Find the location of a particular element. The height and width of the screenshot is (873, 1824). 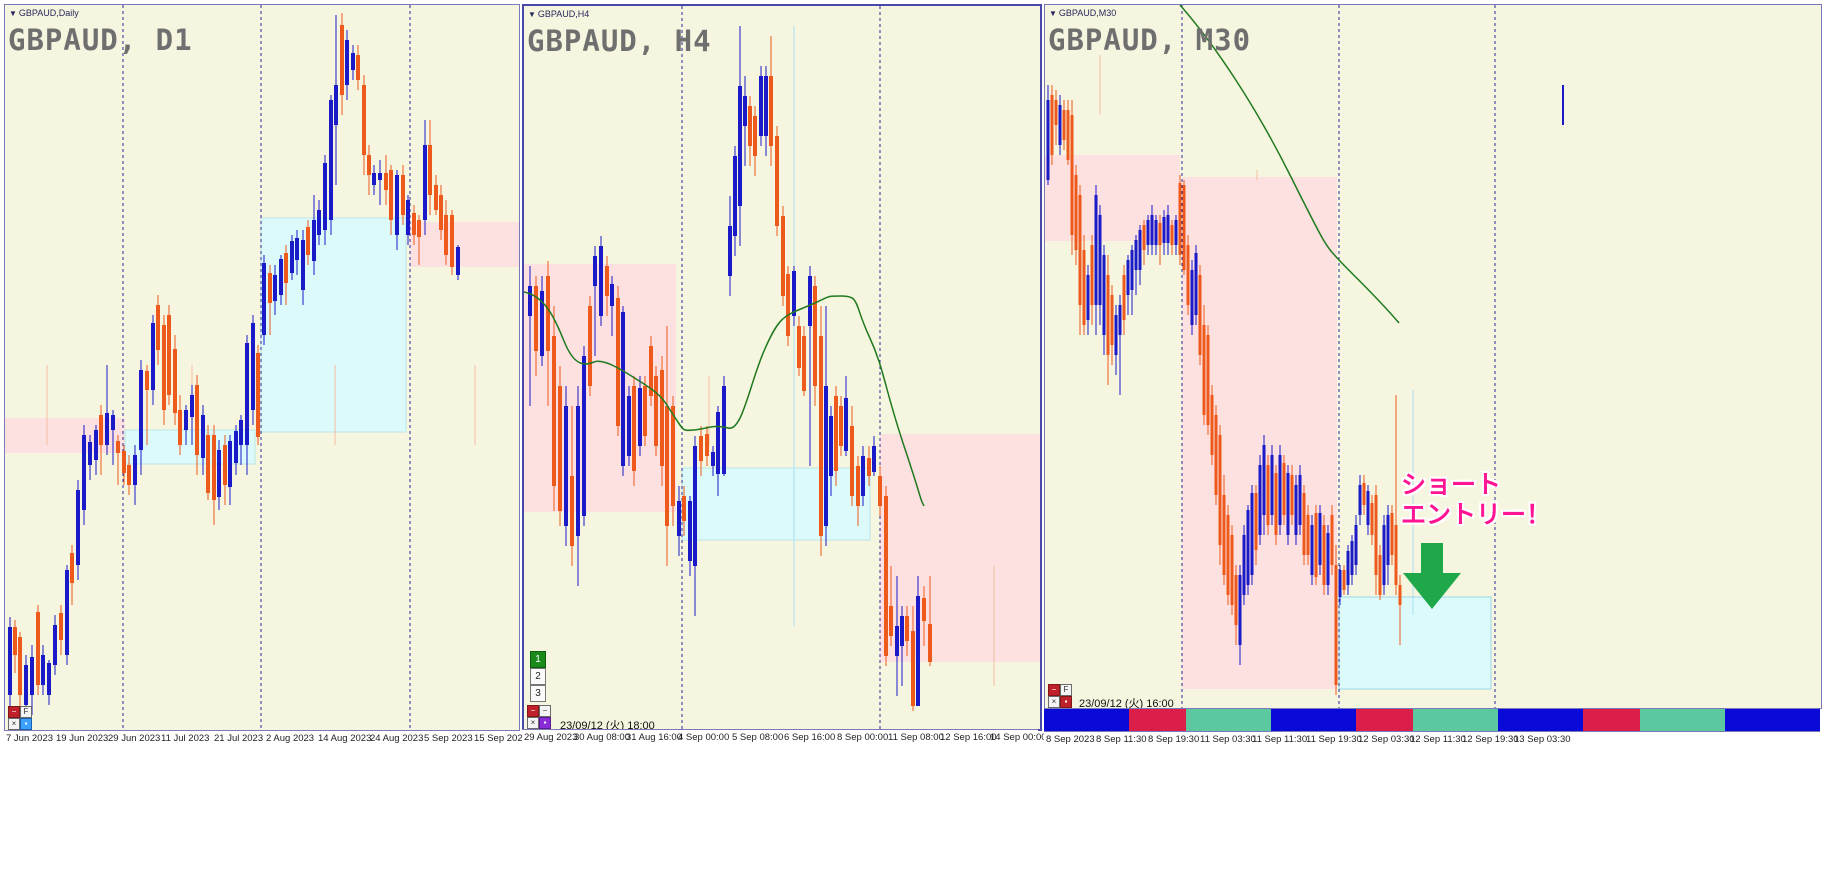

time-tick-label: 12 Sep 03:30 is located at coordinates (1386, 739).